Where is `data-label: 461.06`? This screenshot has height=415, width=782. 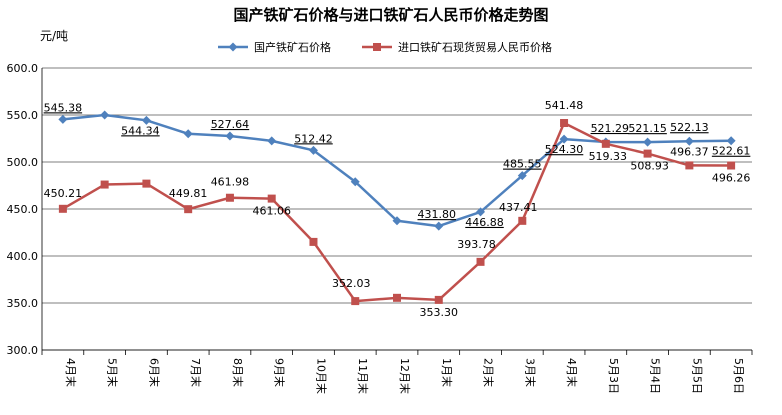 data-label: 461.06 is located at coordinates (271, 211).